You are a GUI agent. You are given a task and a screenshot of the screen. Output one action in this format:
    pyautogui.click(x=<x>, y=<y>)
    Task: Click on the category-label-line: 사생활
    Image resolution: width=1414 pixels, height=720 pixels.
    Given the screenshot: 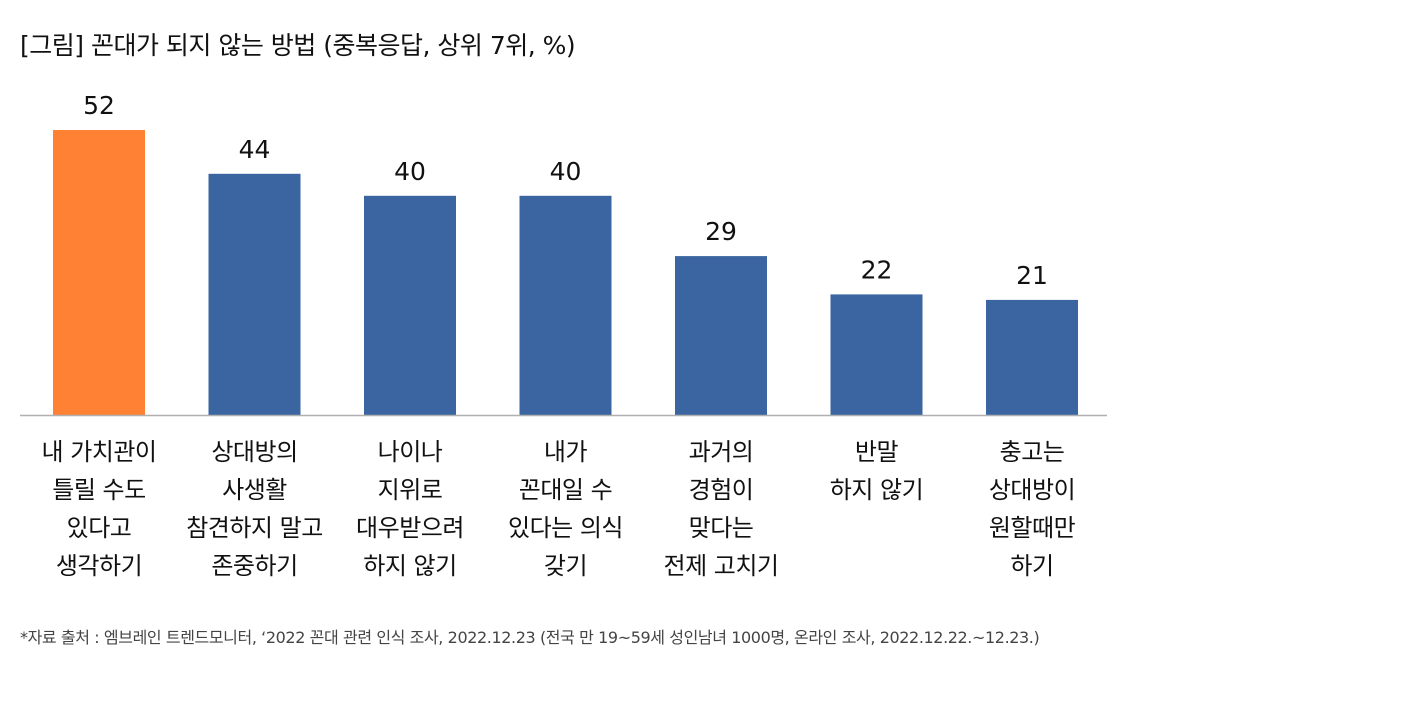 What is the action you would take?
    pyautogui.click(x=254, y=490)
    